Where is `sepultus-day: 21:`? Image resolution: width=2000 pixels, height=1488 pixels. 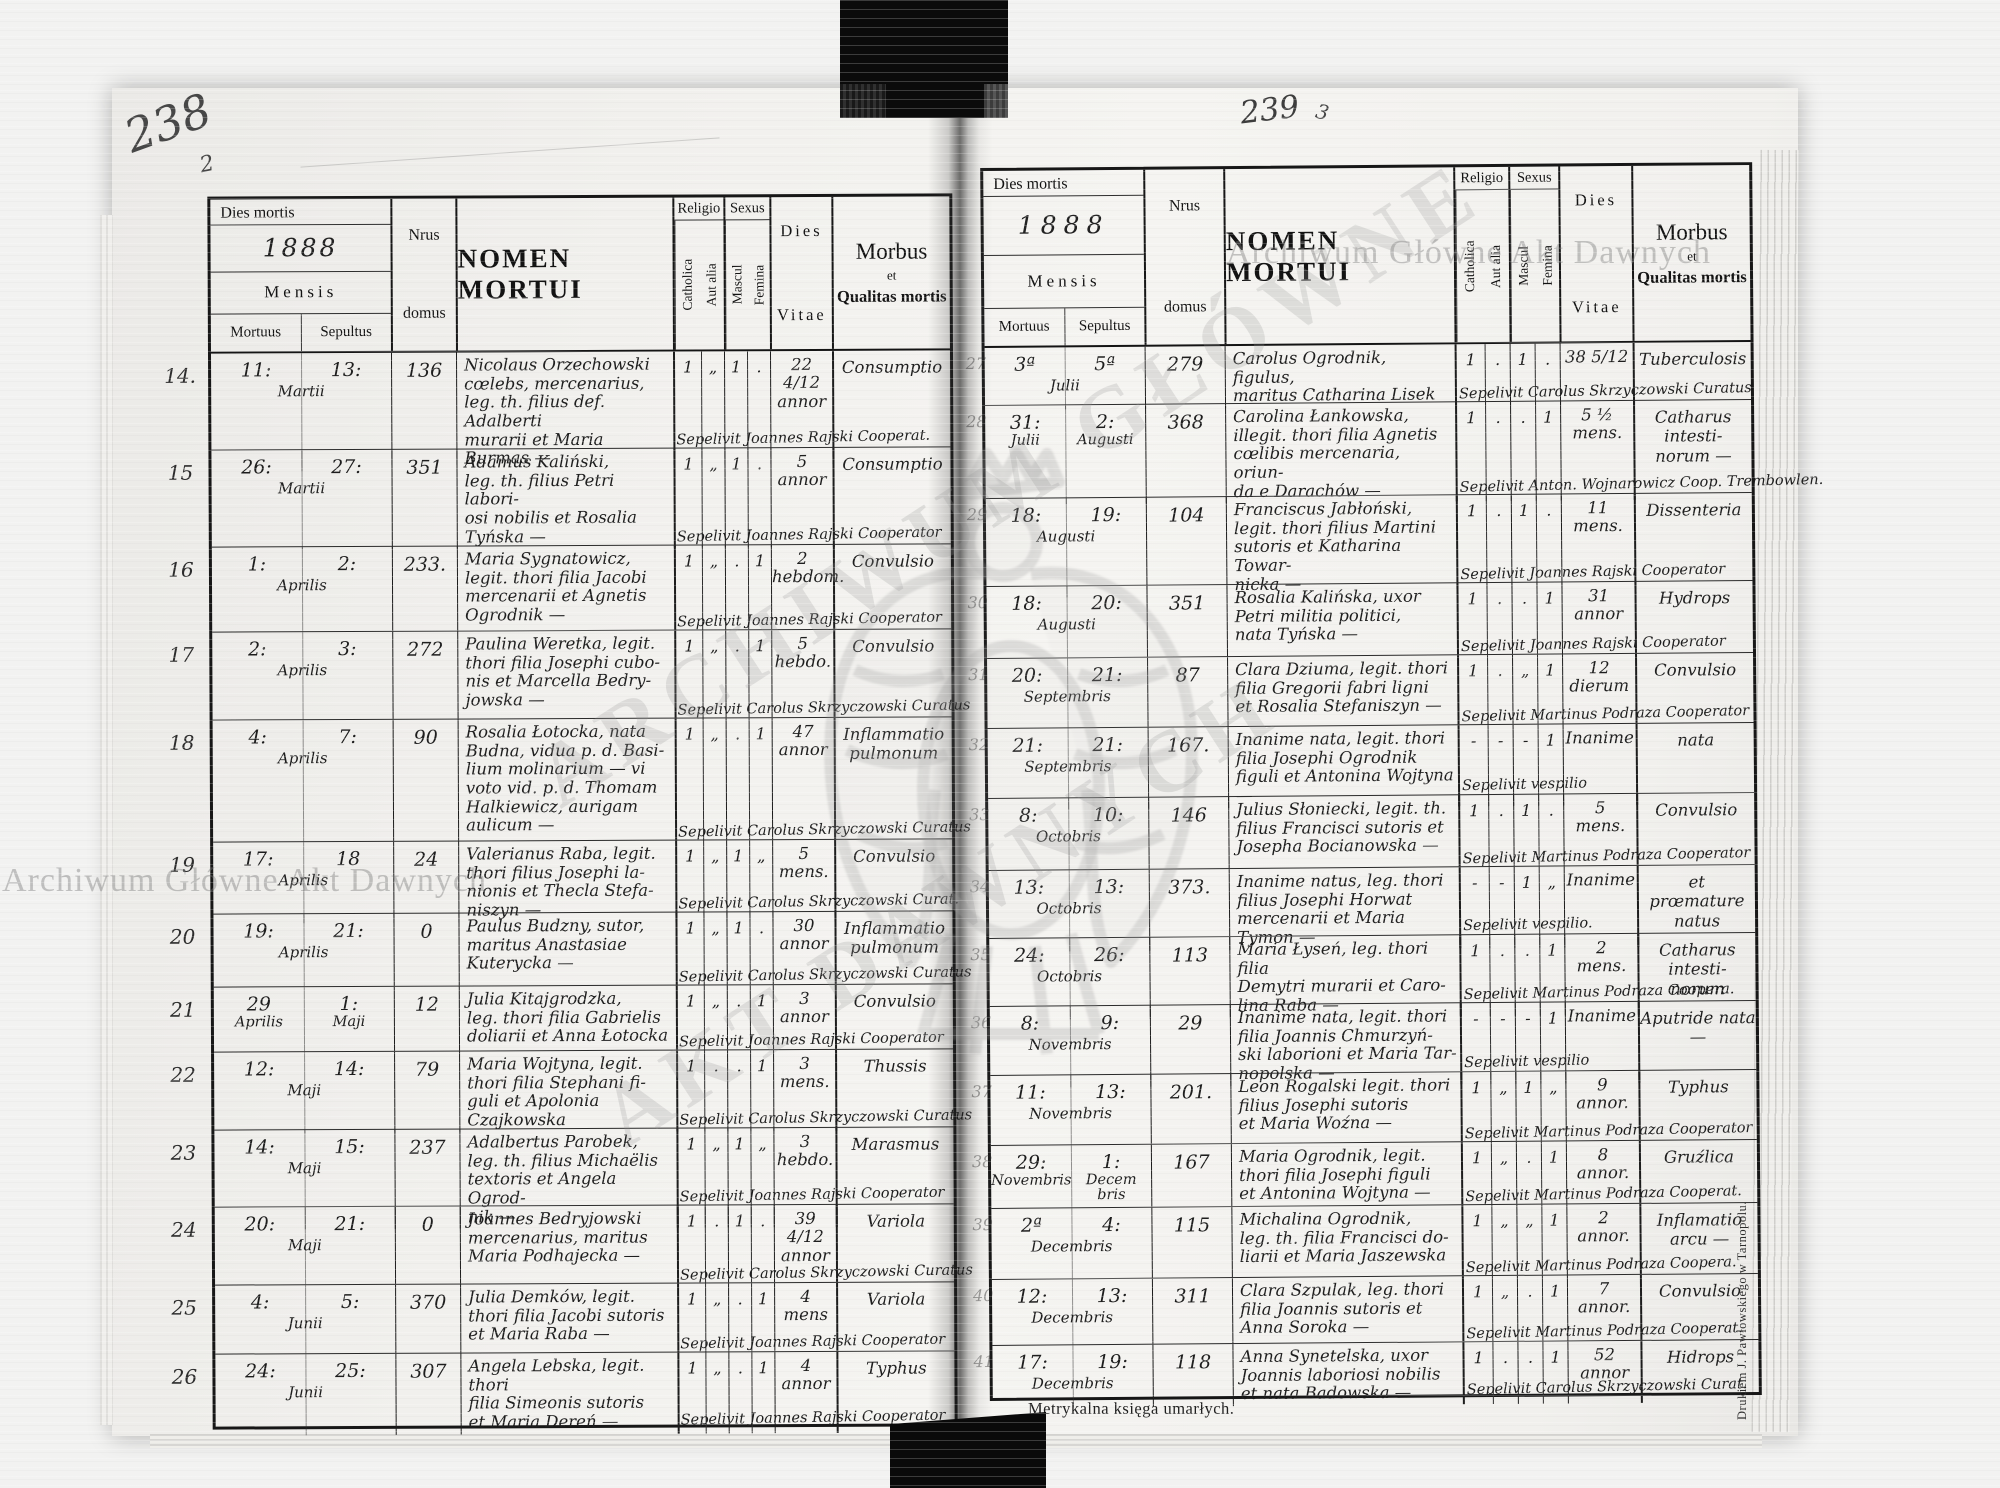 sepultus-day: 21: is located at coordinates (350, 1224).